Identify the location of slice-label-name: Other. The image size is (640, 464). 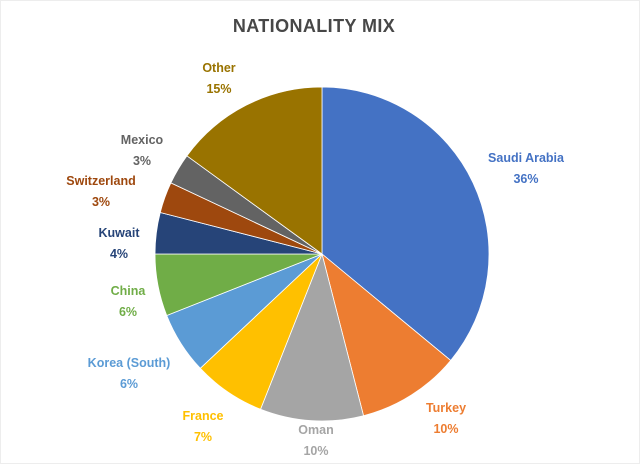
(219, 68).